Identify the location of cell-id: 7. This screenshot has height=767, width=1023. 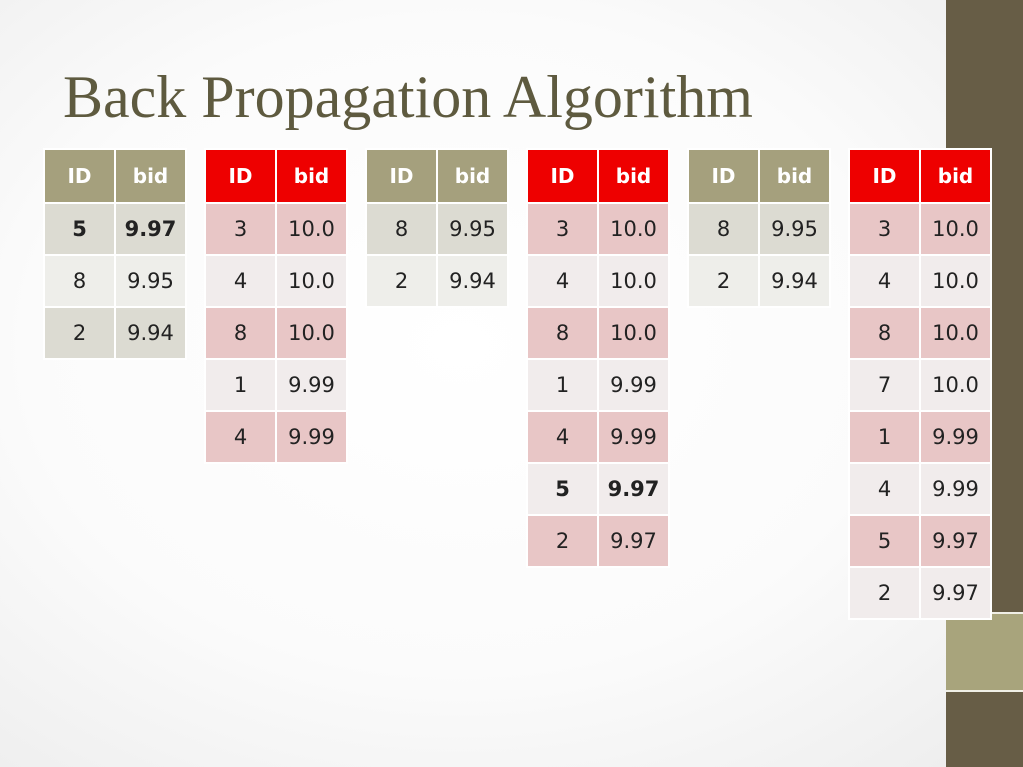
(884, 385).